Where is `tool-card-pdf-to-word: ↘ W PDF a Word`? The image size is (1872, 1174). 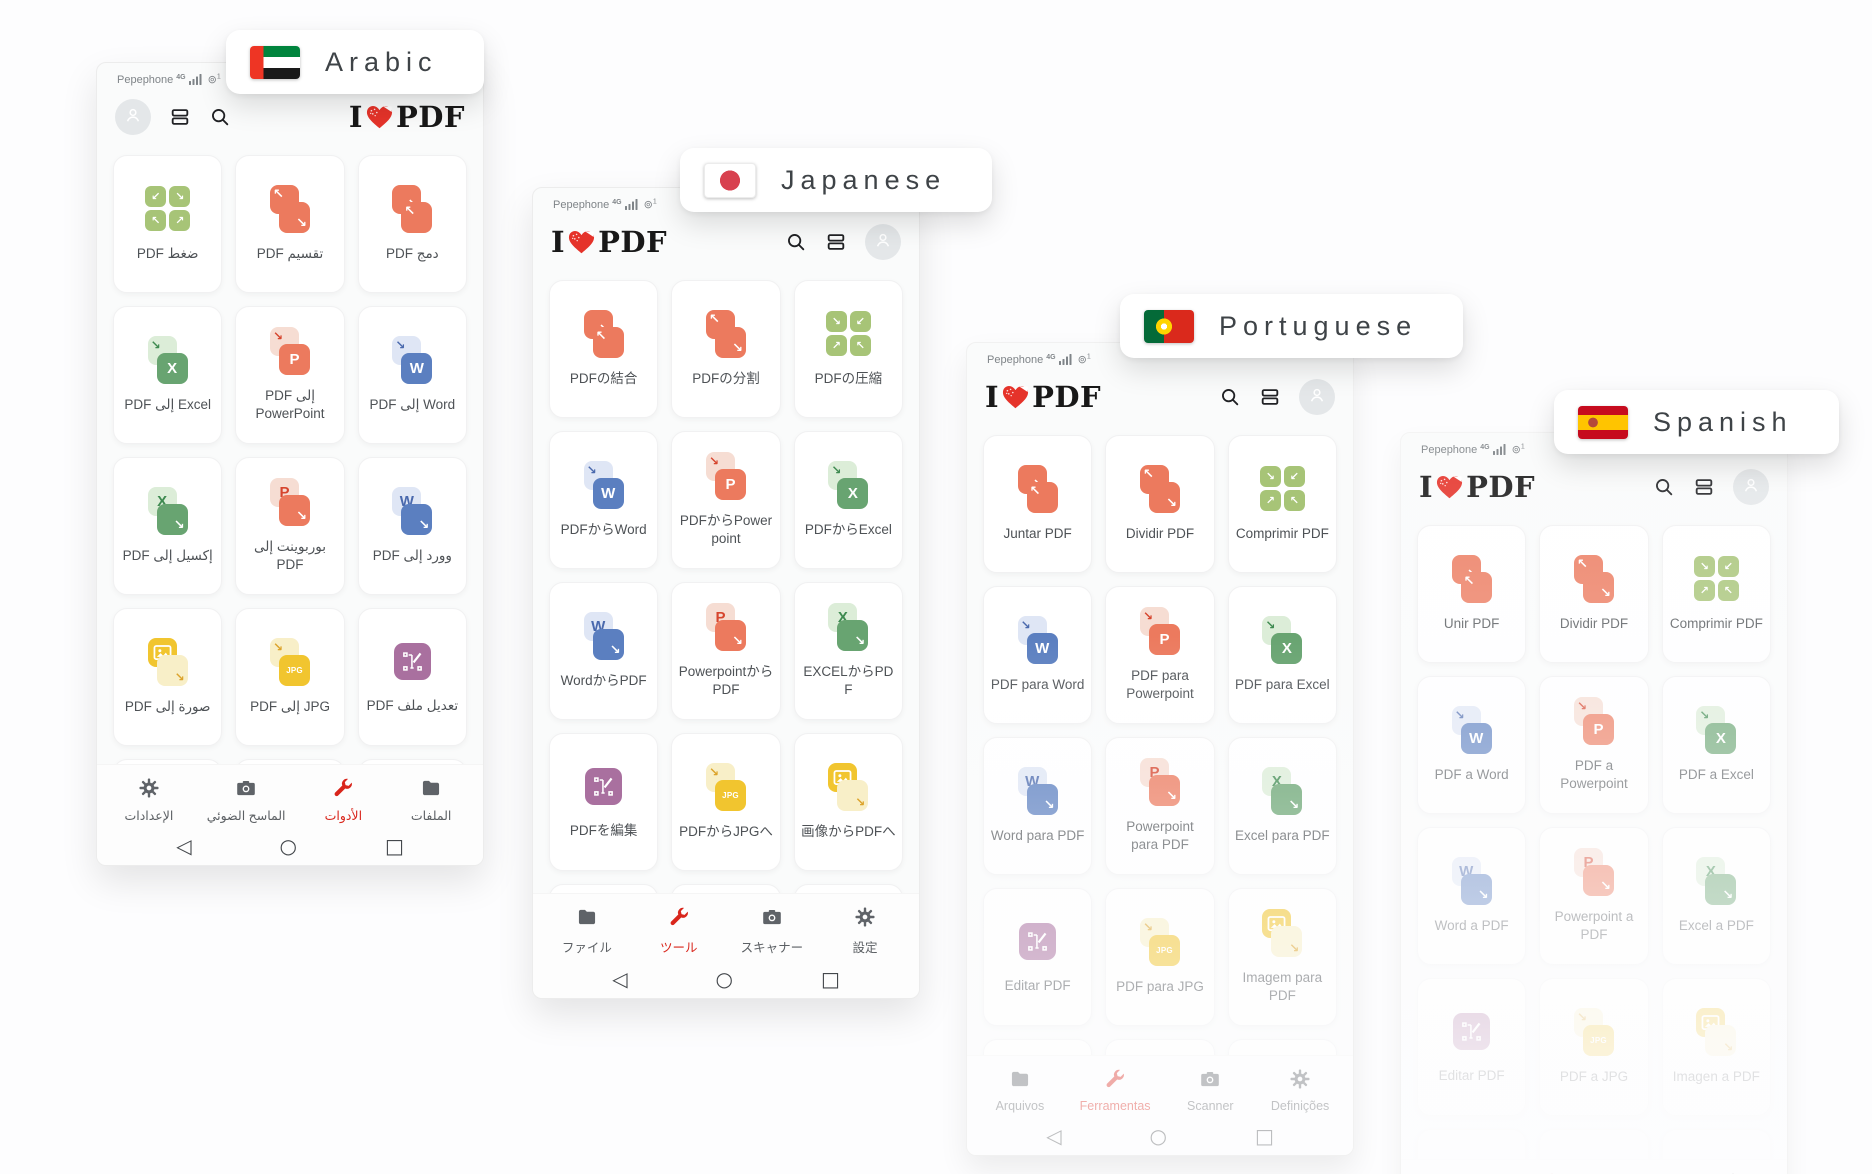 tool-card-pdf-to-word: ↘ W PDF a Word is located at coordinates (1472, 745).